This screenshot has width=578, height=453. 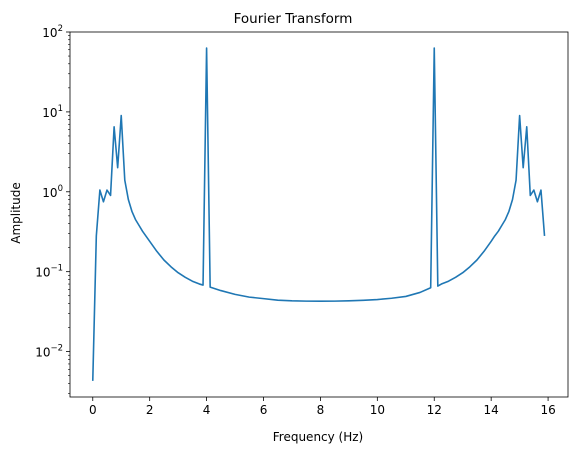 What do you see at coordinates (49, 352) in the screenshot?
I see `y-tick-label: 10⁻²` at bounding box center [49, 352].